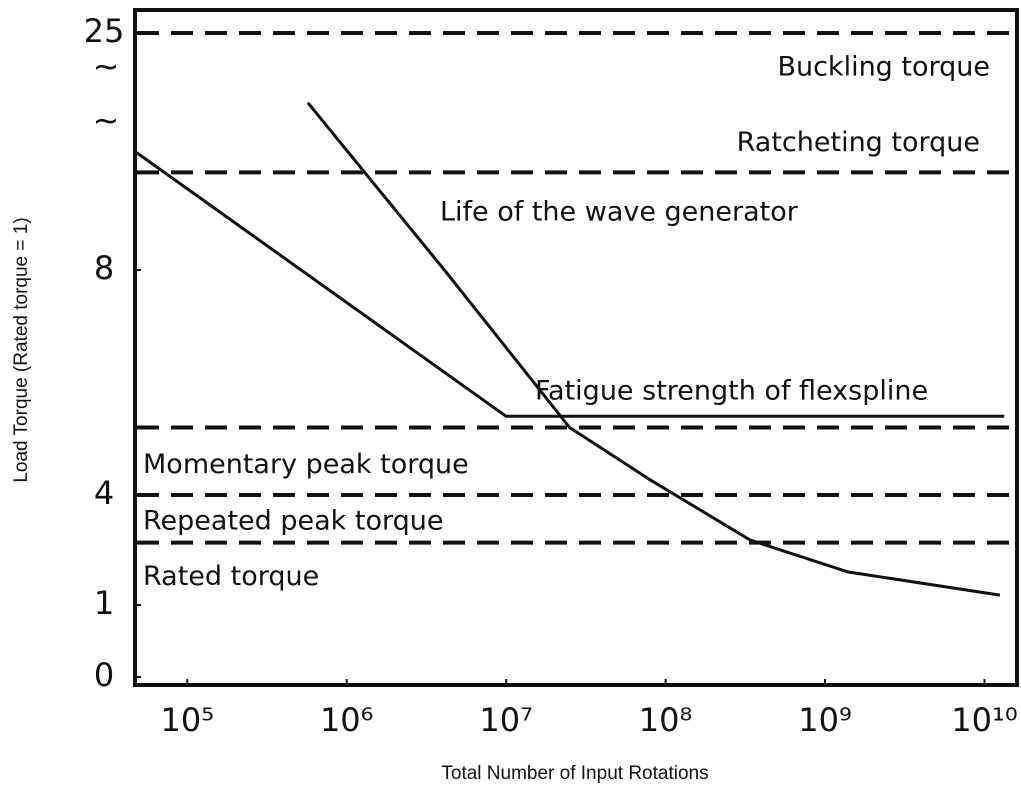 The image size is (1021, 792). Describe the element at coordinates (104, 603) in the screenshot. I see `y-tick-label: 1` at that location.